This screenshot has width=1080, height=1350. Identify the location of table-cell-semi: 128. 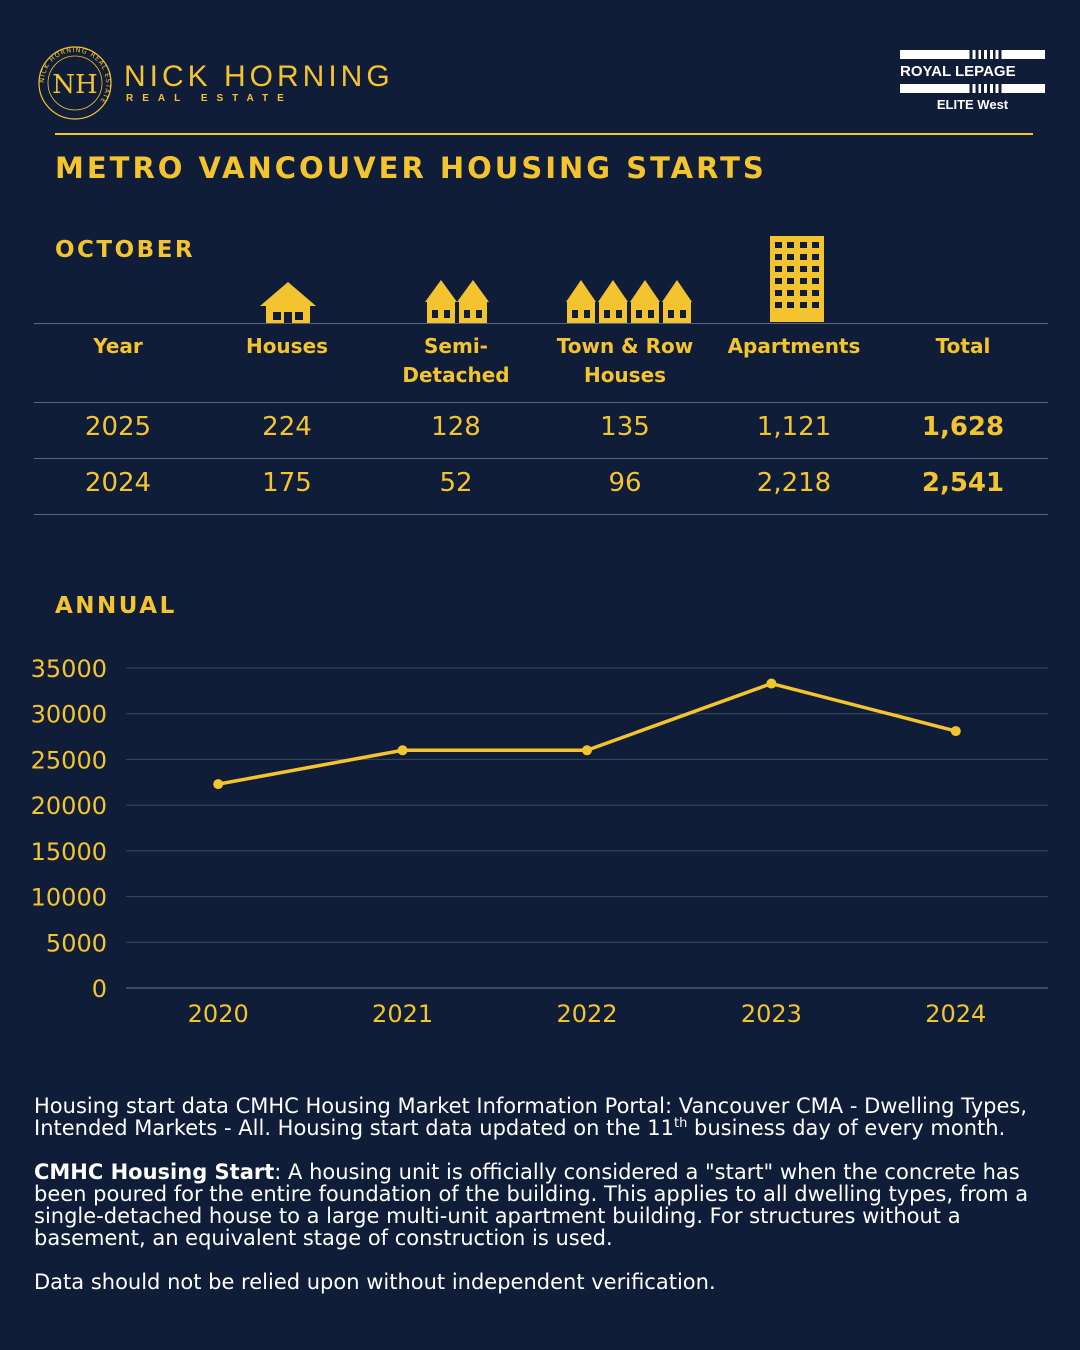
(456, 427).